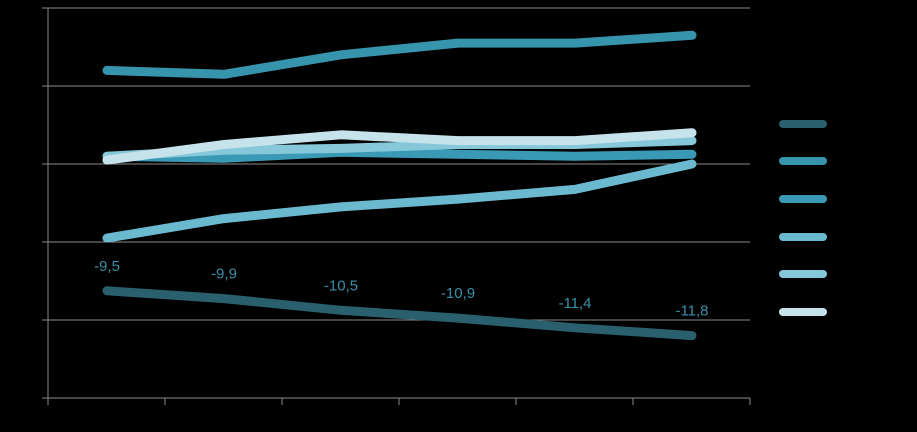 The height and width of the screenshot is (432, 917). I want to click on data-label: -11,8, so click(691, 311).